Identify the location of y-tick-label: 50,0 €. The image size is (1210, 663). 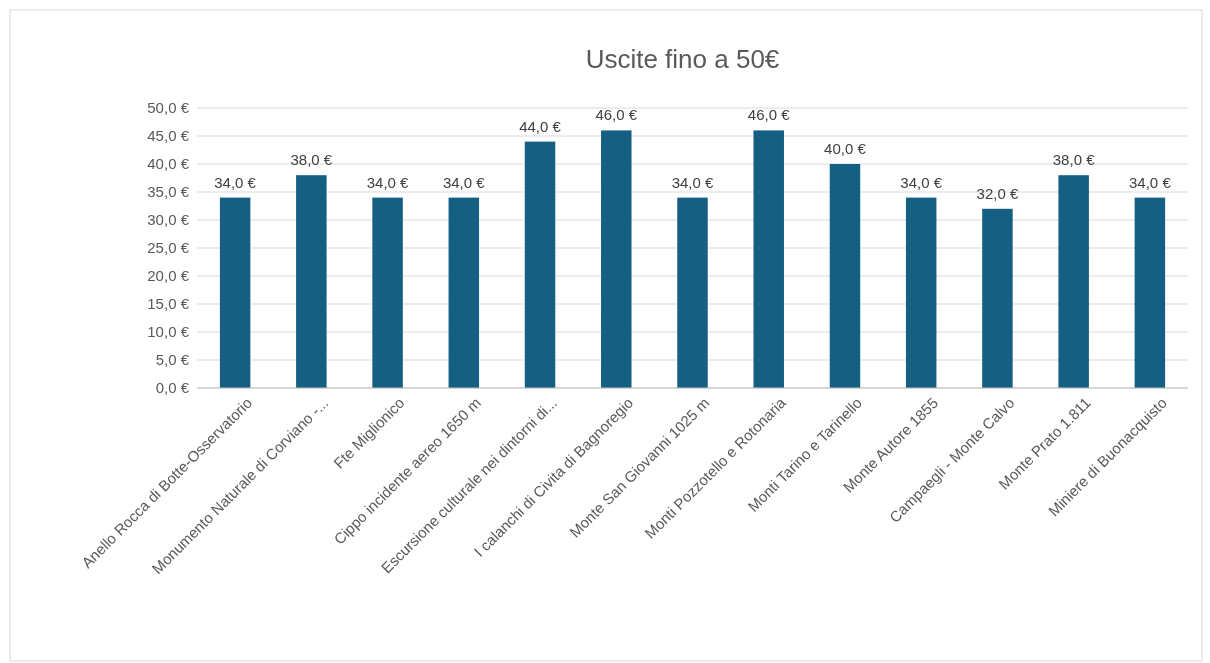
(168, 108).